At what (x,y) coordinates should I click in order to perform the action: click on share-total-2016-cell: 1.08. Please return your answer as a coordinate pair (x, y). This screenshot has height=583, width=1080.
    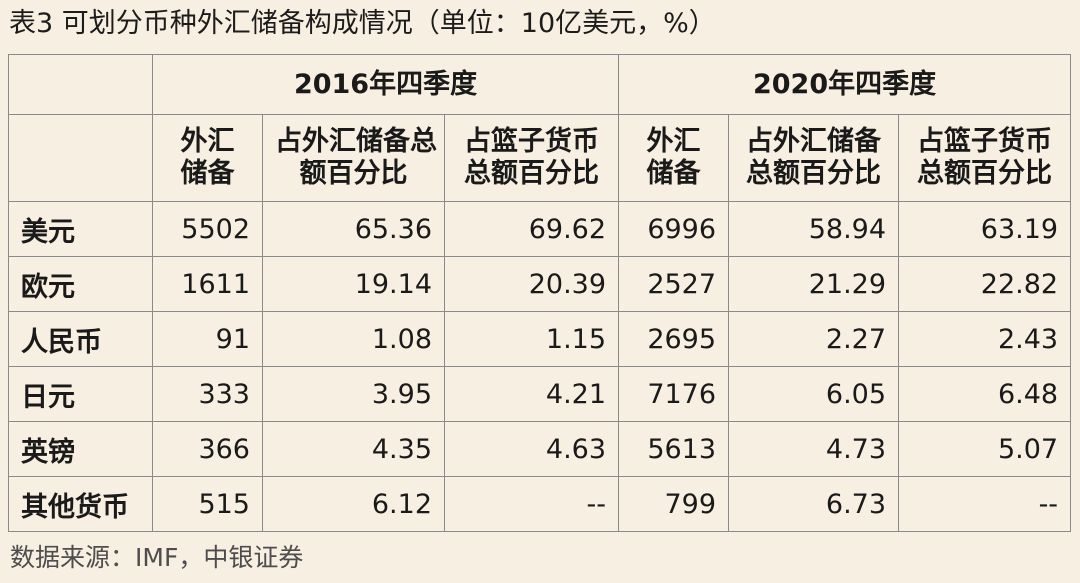
    Looking at the image, I should click on (353, 339).